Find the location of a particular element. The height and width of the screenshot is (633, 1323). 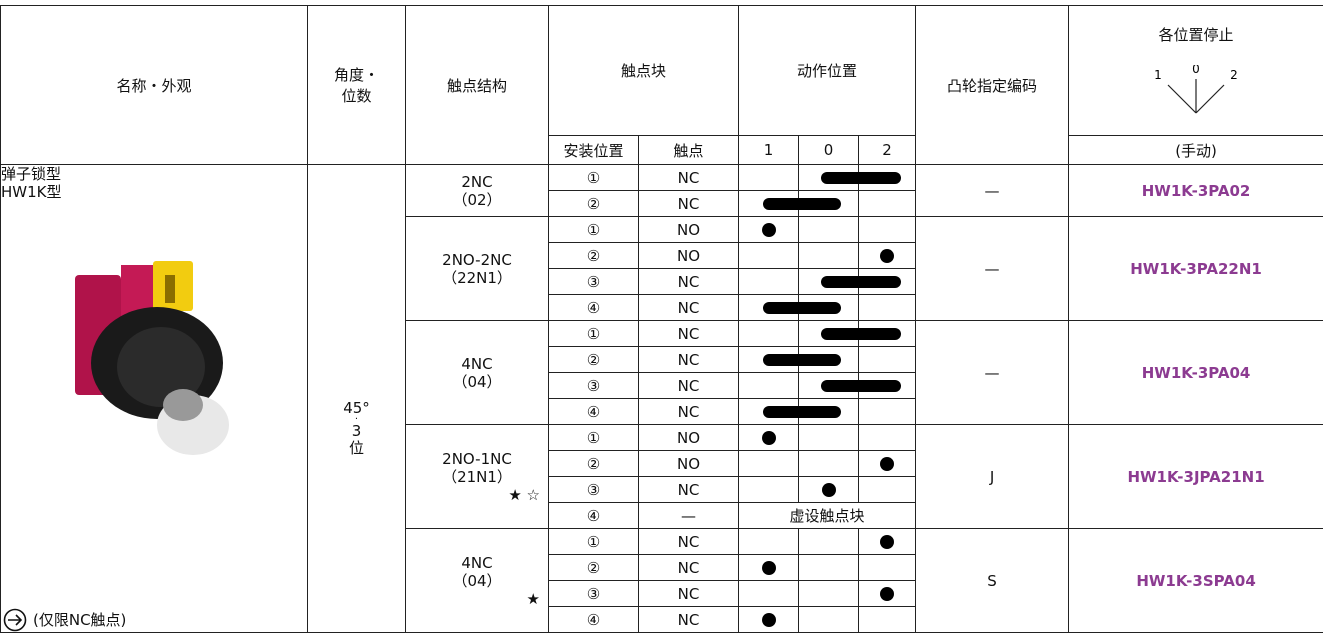

stop-diagram: 1 0 2 is located at coordinates (1196, 91).